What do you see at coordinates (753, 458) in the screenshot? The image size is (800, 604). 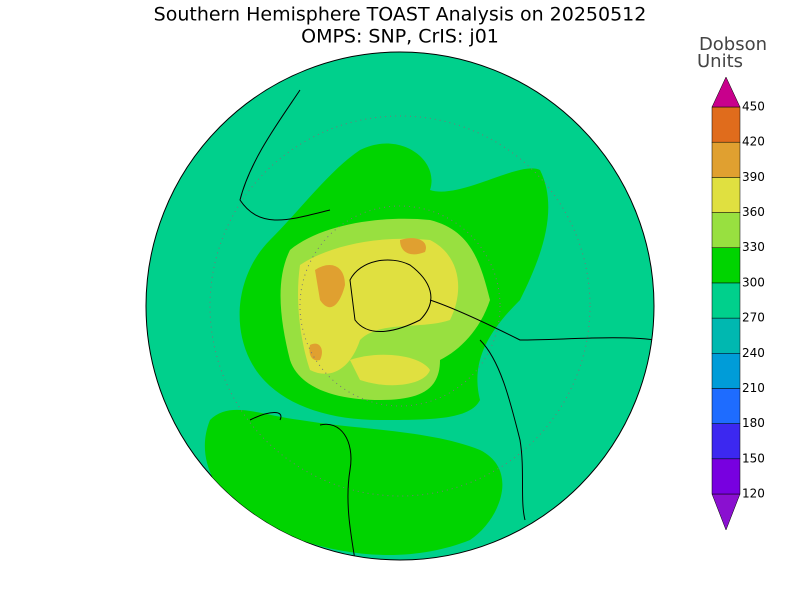 I see `colorbar-tick-label: 150` at bounding box center [753, 458].